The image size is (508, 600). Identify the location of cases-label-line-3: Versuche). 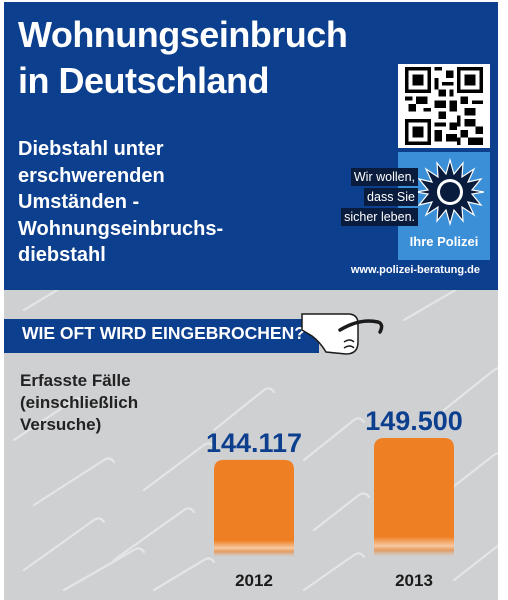
(61, 424).